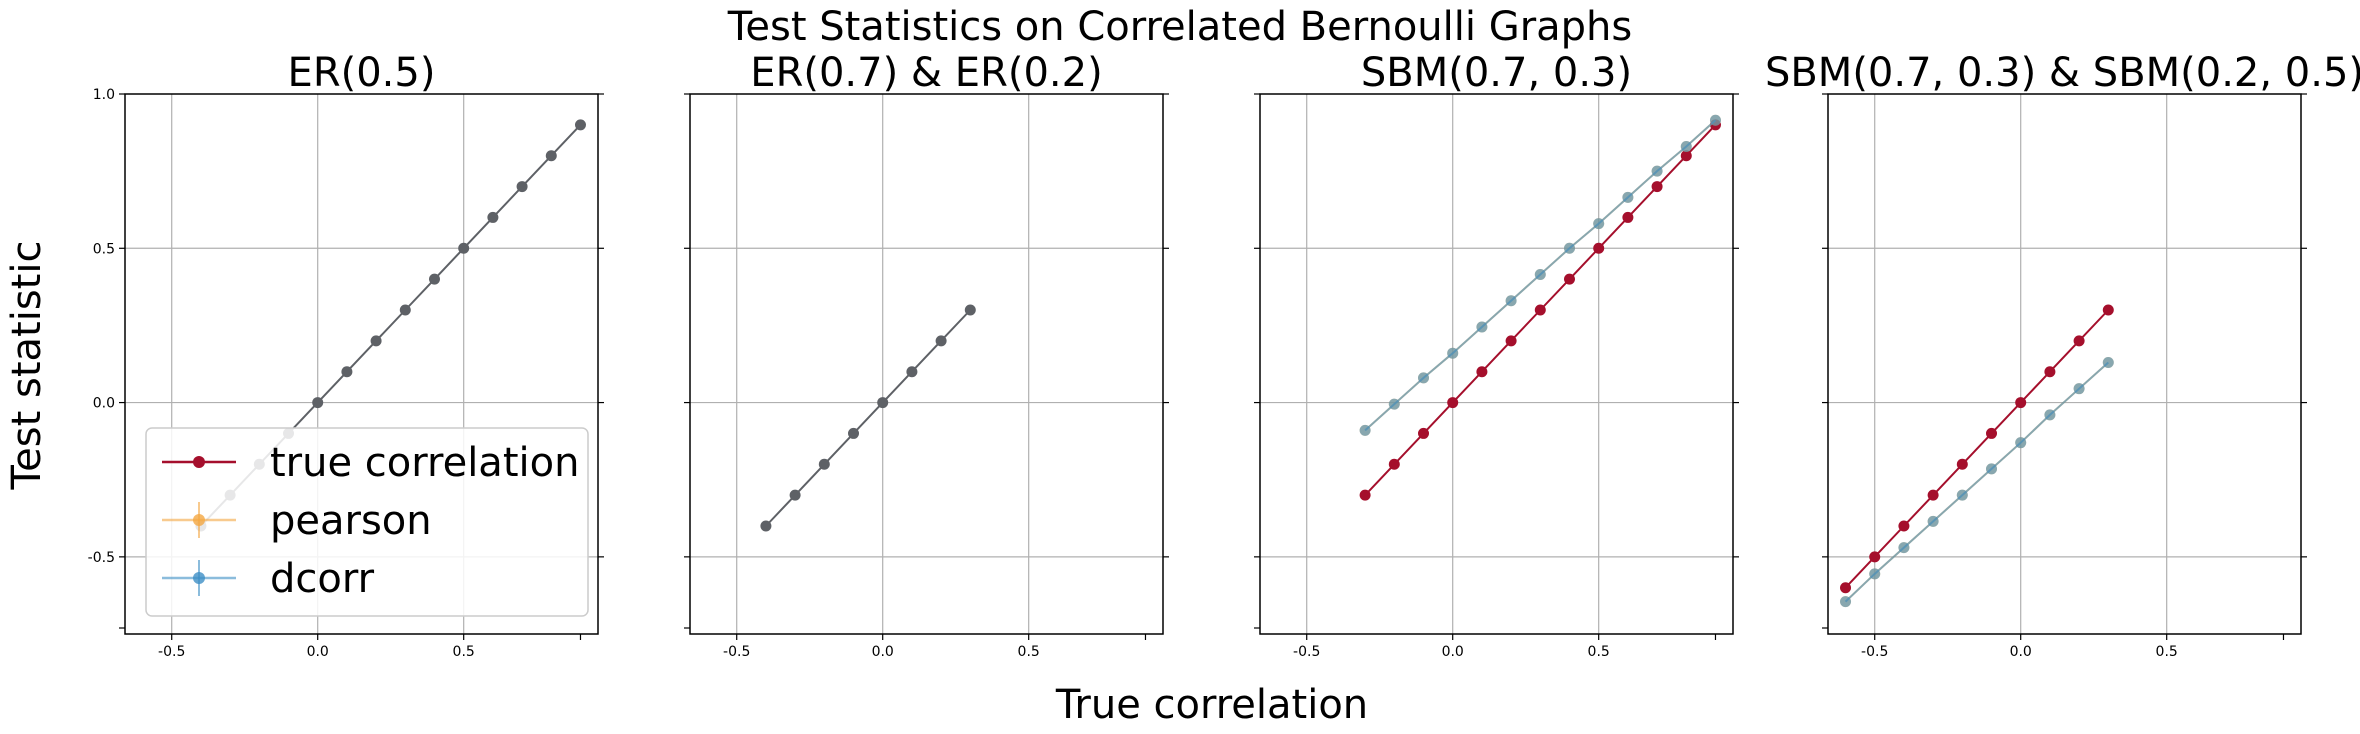 The height and width of the screenshot is (734, 2360). I want to click on y-tick-label: 0.0, so click(104, 404).